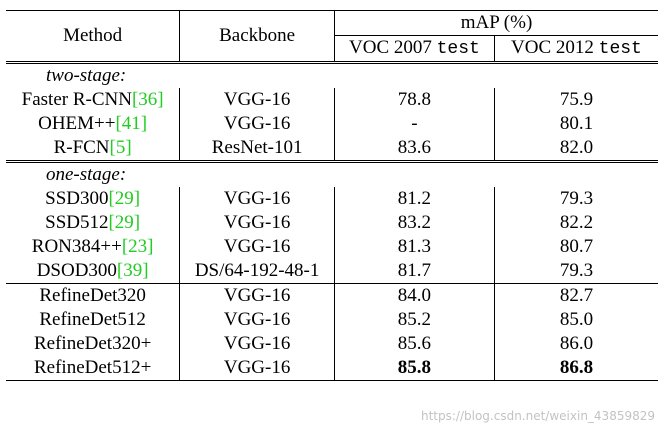  What do you see at coordinates (576, 222) in the screenshot?
I see `voc2012-cell: 82.2` at bounding box center [576, 222].